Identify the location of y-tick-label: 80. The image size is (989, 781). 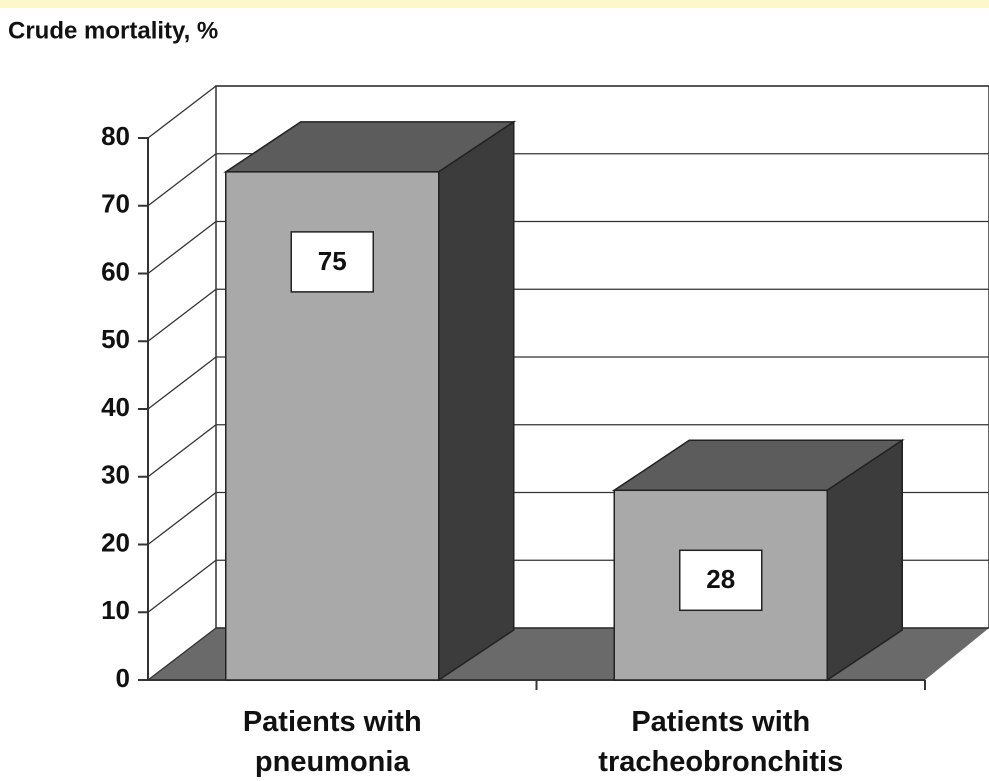
(115, 136).